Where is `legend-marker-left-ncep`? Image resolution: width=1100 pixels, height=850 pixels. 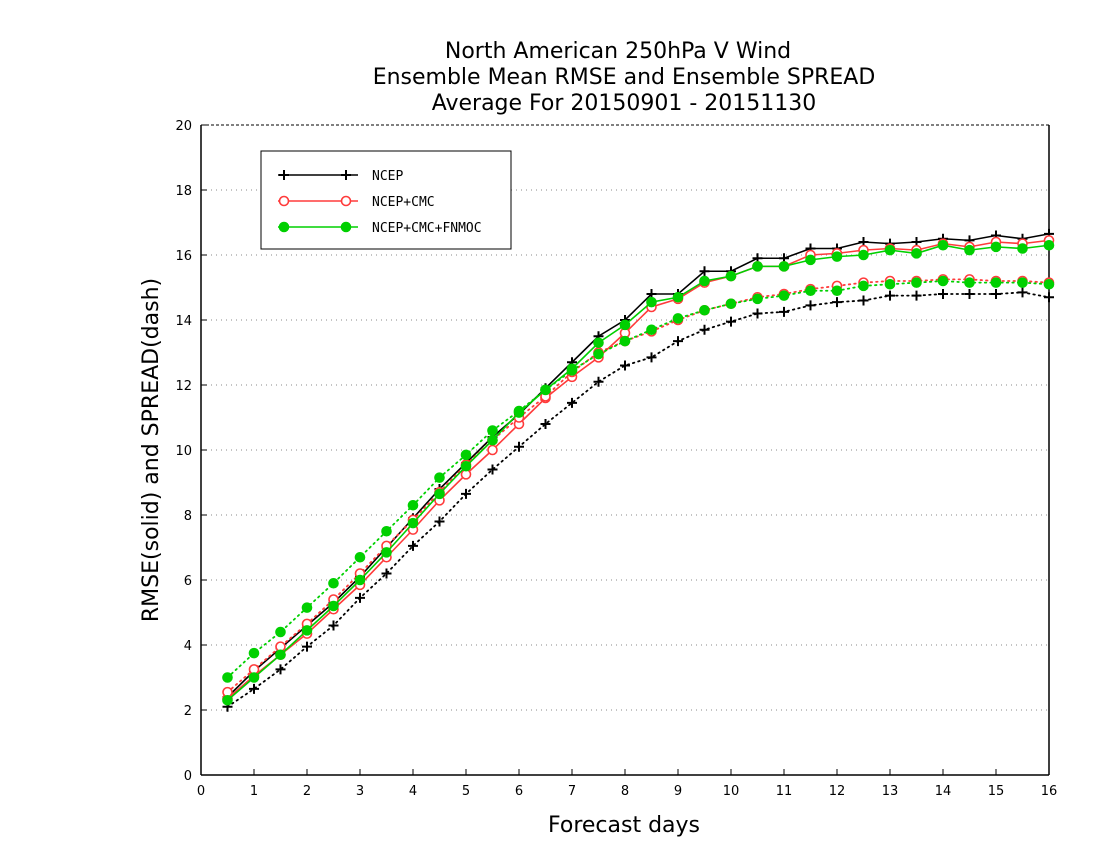 legend-marker-left-ncep is located at coordinates (284, 175).